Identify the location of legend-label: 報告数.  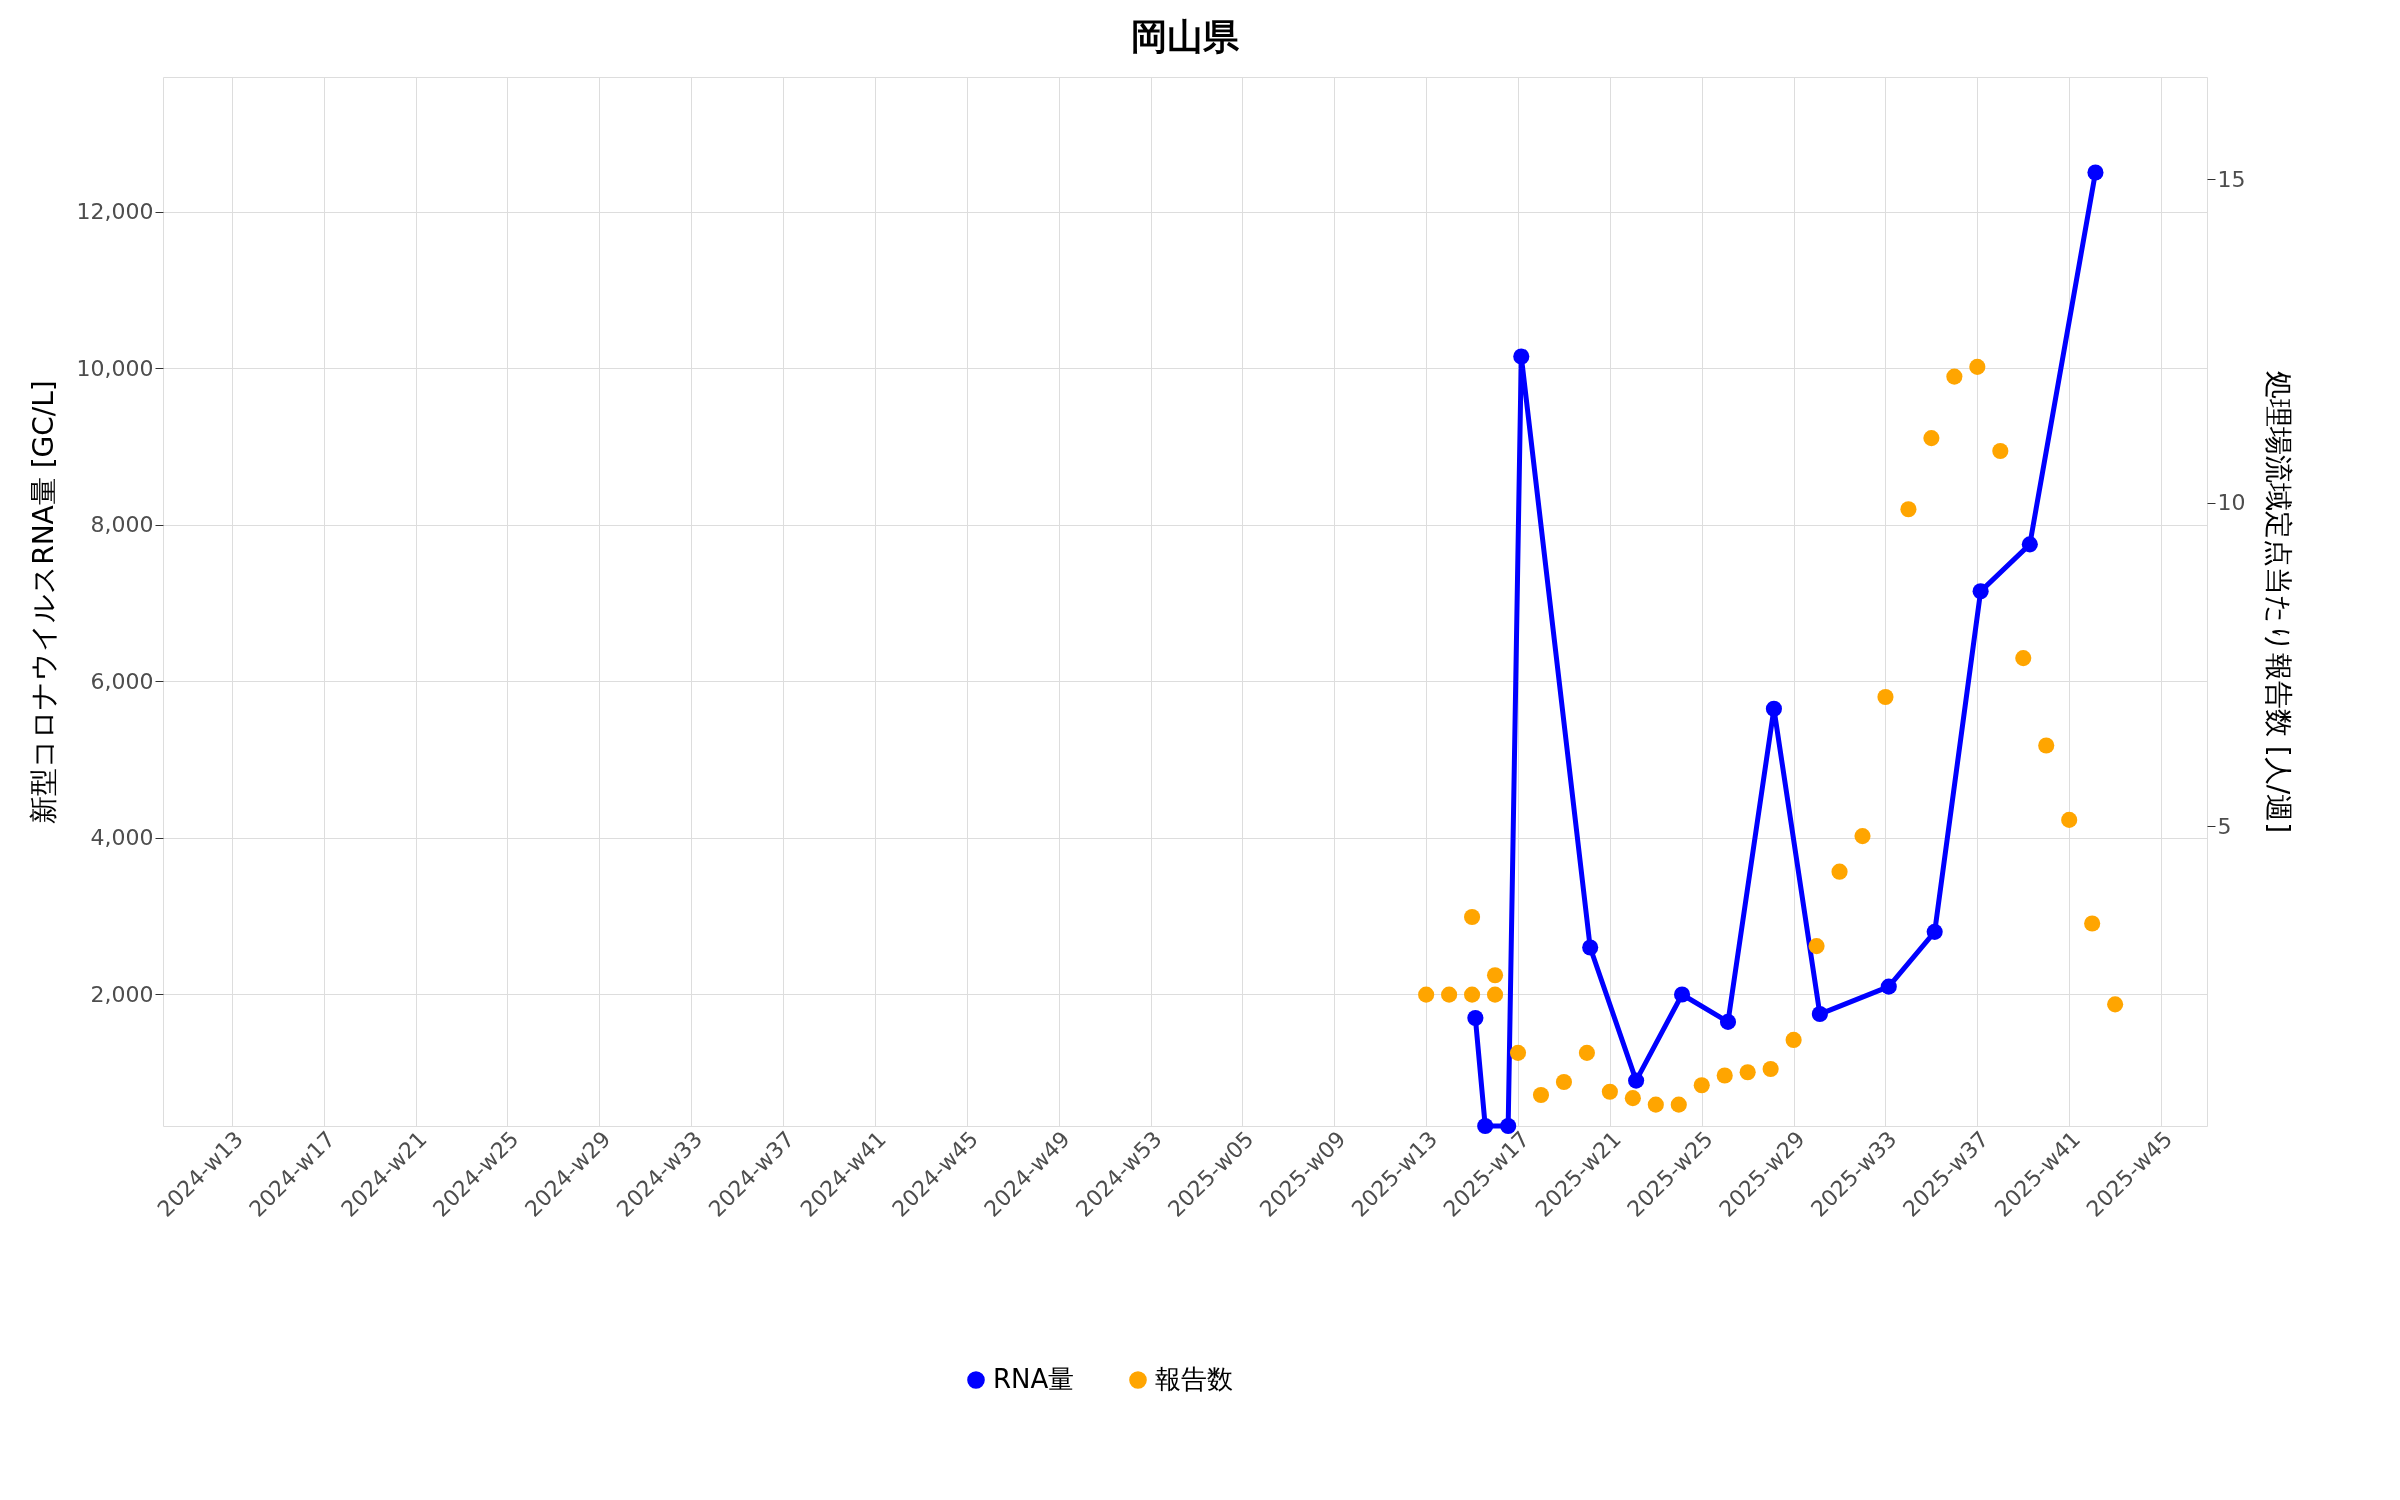
(1194, 1379).